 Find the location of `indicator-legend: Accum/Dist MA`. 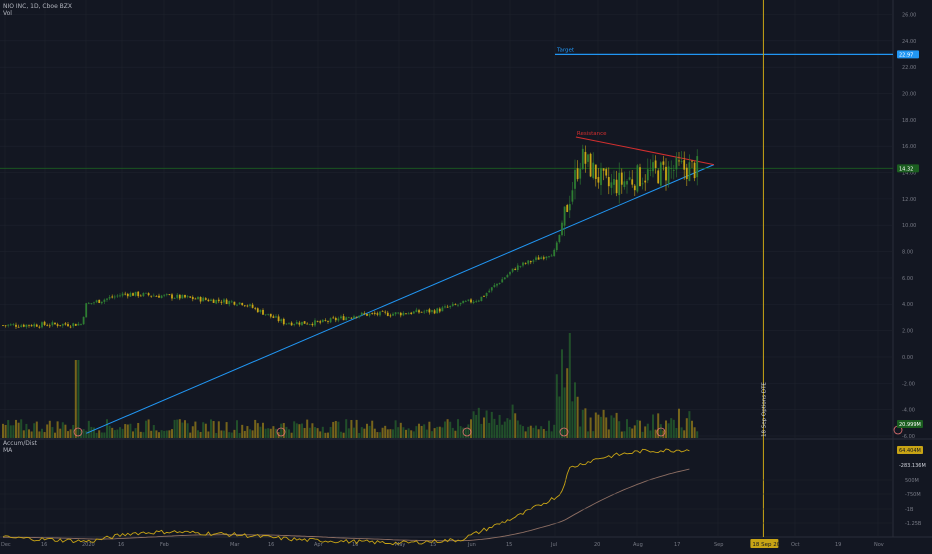

indicator-legend: Accum/Dist MA is located at coordinates (20, 447).